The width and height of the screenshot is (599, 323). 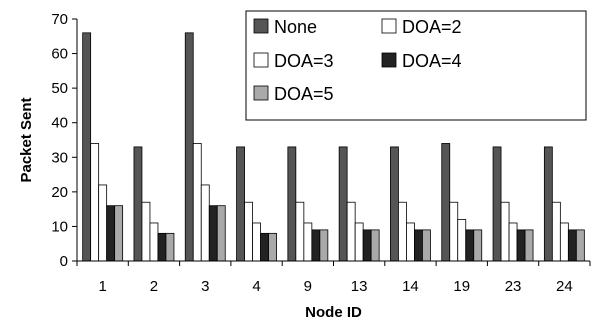 What do you see at coordinates (64, 261) in the screenshot?
I see `y-tick-label: 0` at bounding box center [64, 261].